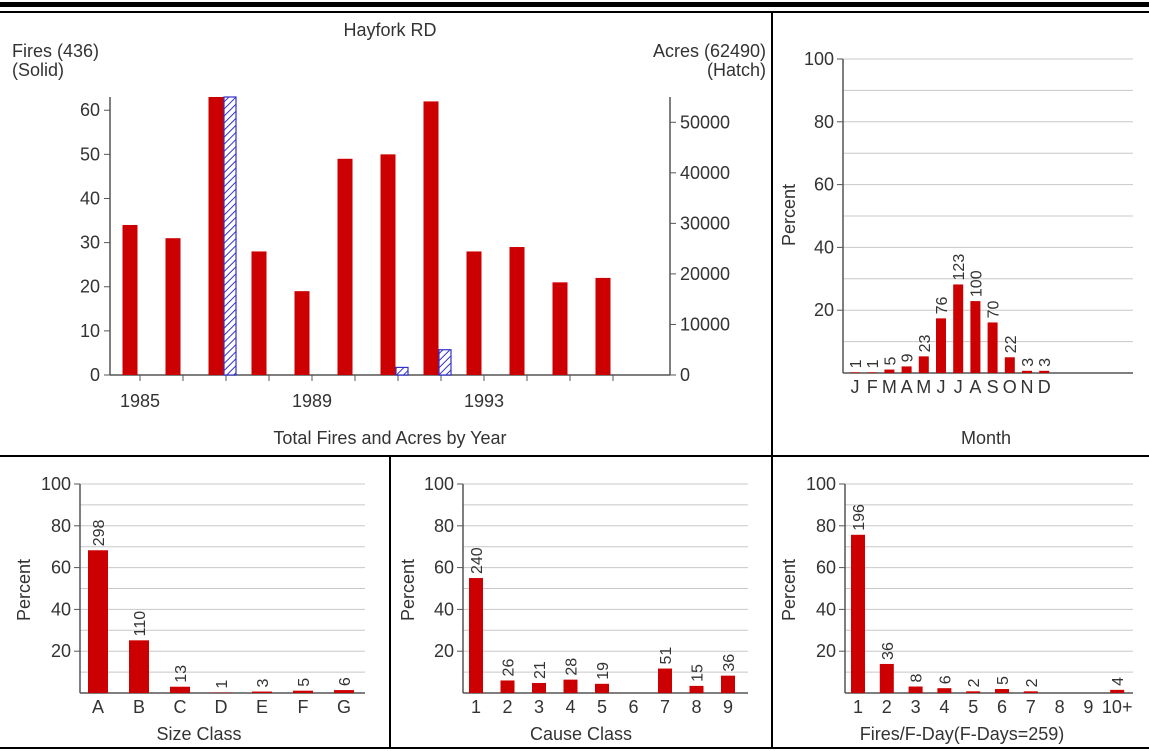 The width and height of the screenshot is (1149, 751). Describe the element at coordinates (666, 656) in the screenshot. I see `count-label: 51` at that location.